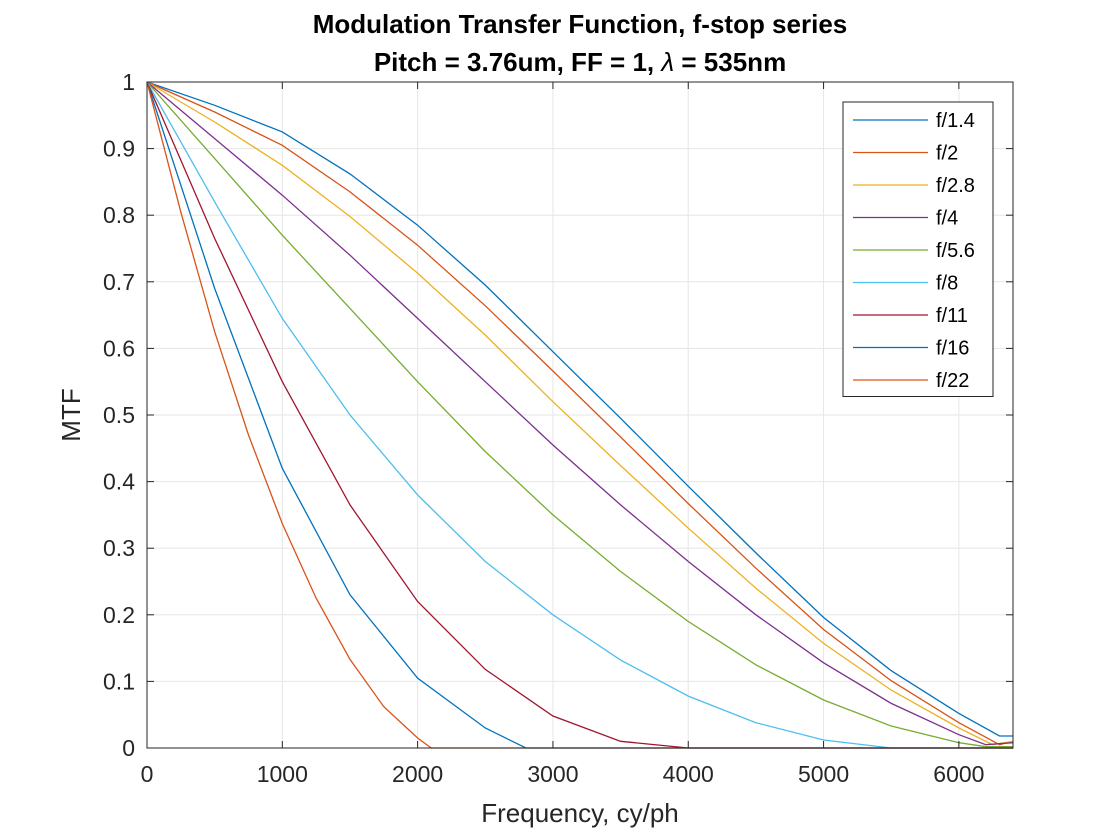 The image size is (1120, 840). What do you see at coordinates (119, 681) in the screenshot?
I see `y-tick-label: 0.1` at bounding box center [119, 681].